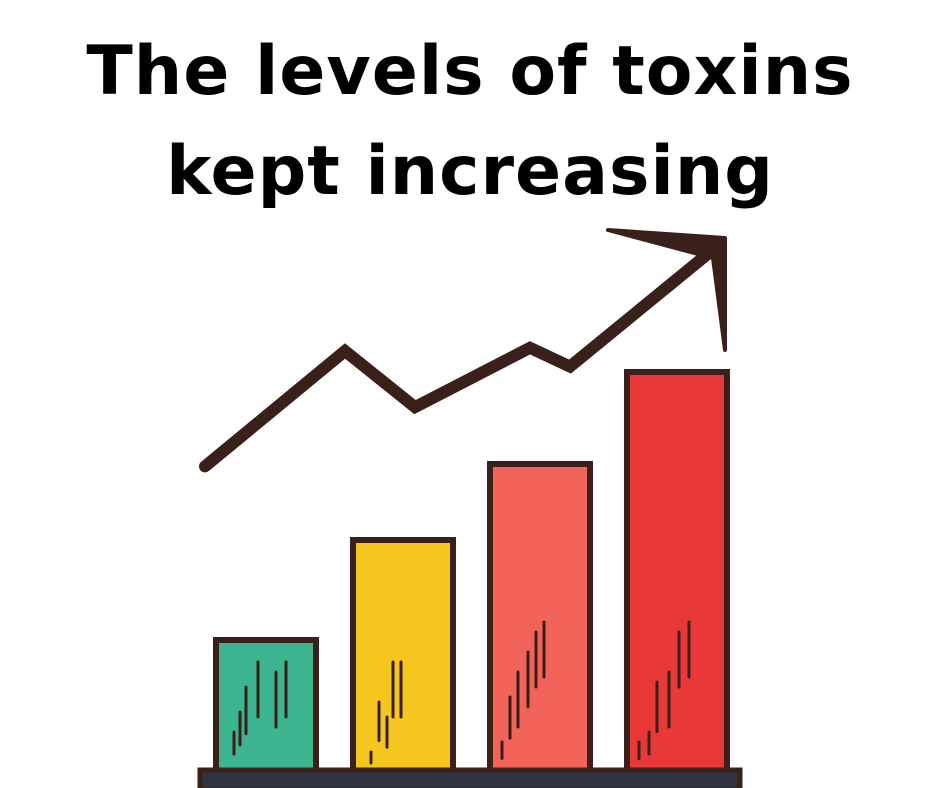 The width and height of the screenshot is (940, 788). I want to click on chart-baseline, so click(470, 777).